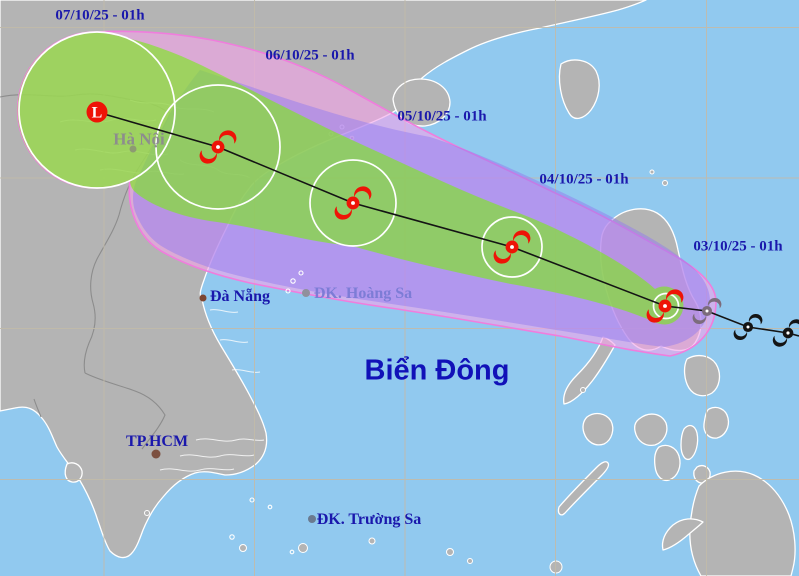 Image resolution: width=799 pixels, height=576 pixels. Describe the element at coordinates (584, 179) in the screenshot. I see `date-label-04-10: 04/10/25 - 01h` at that location.